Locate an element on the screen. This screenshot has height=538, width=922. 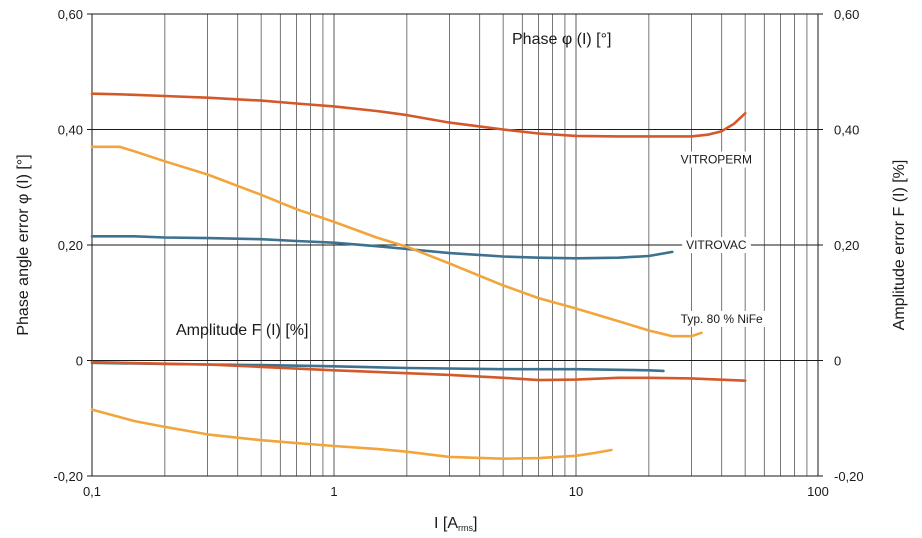
series-label: VITROVAC is located at coordinates (716, 245).